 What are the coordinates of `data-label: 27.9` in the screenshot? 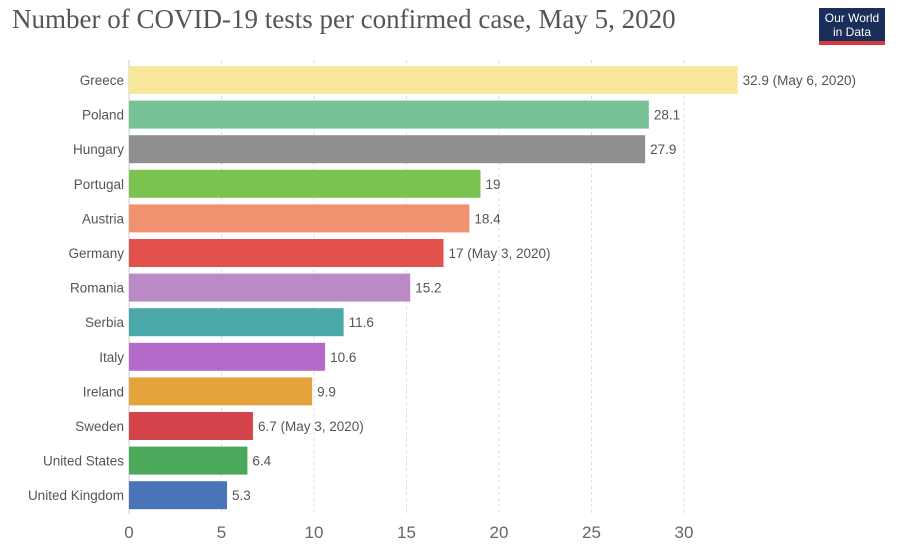 It's located at (663, 149).